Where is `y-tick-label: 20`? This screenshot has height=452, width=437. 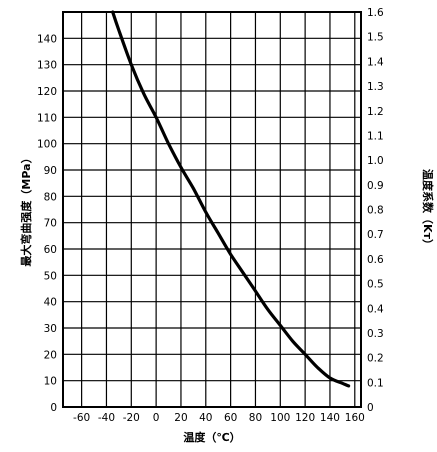
y-tick-label: 20 is located at coordinates (50, 355).